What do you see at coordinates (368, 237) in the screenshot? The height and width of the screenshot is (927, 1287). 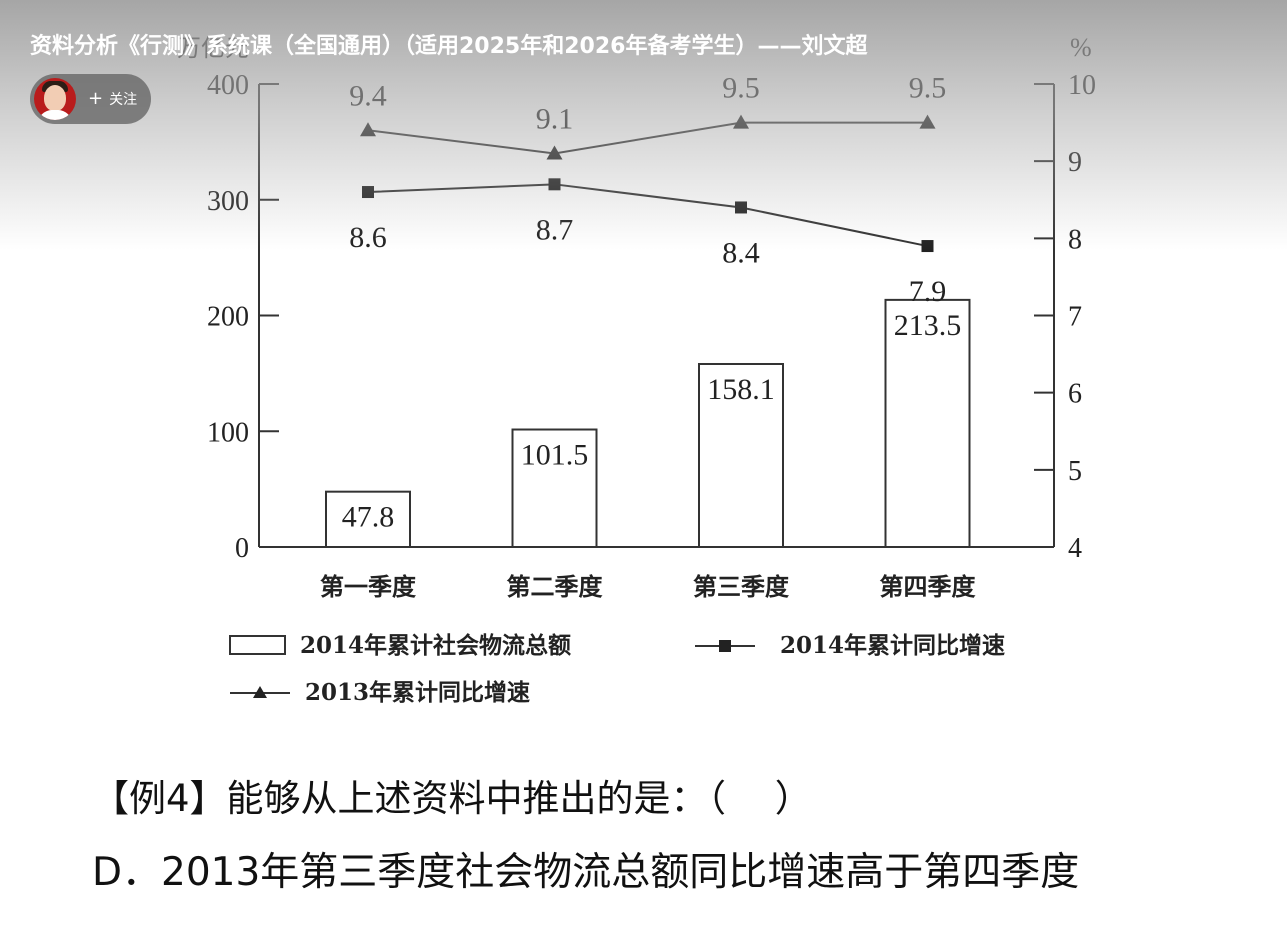 I see `line-value-label: 8.6` at bounding box center [368, 237].